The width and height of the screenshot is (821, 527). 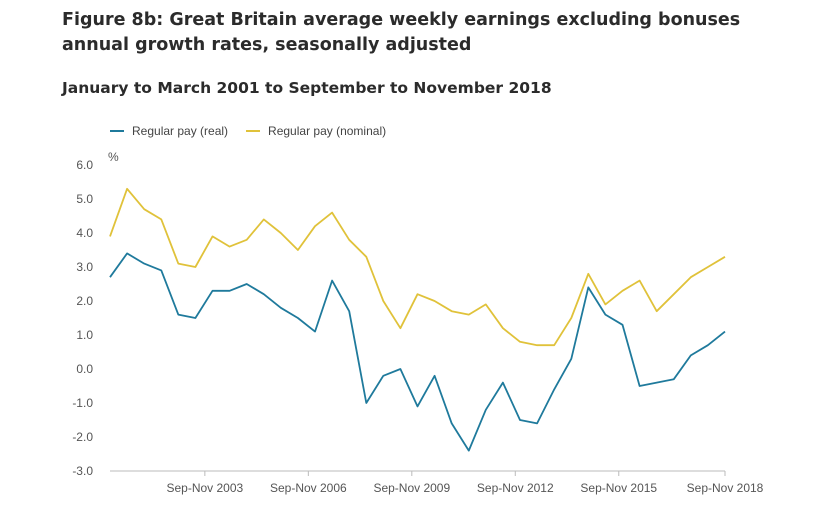 I want to click on x-tick-label: Sep-Nov 2006, so click(x=308, y=488).